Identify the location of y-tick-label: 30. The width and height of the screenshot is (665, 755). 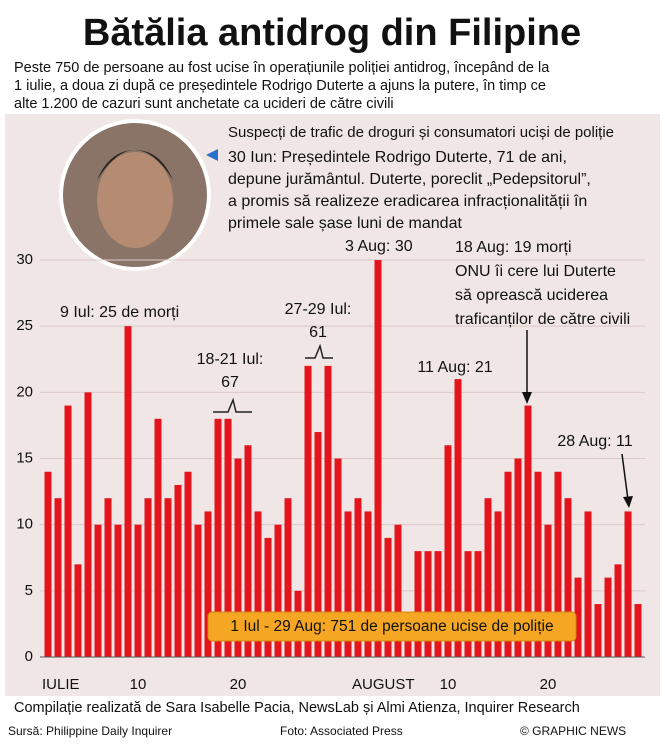
(24, 259).